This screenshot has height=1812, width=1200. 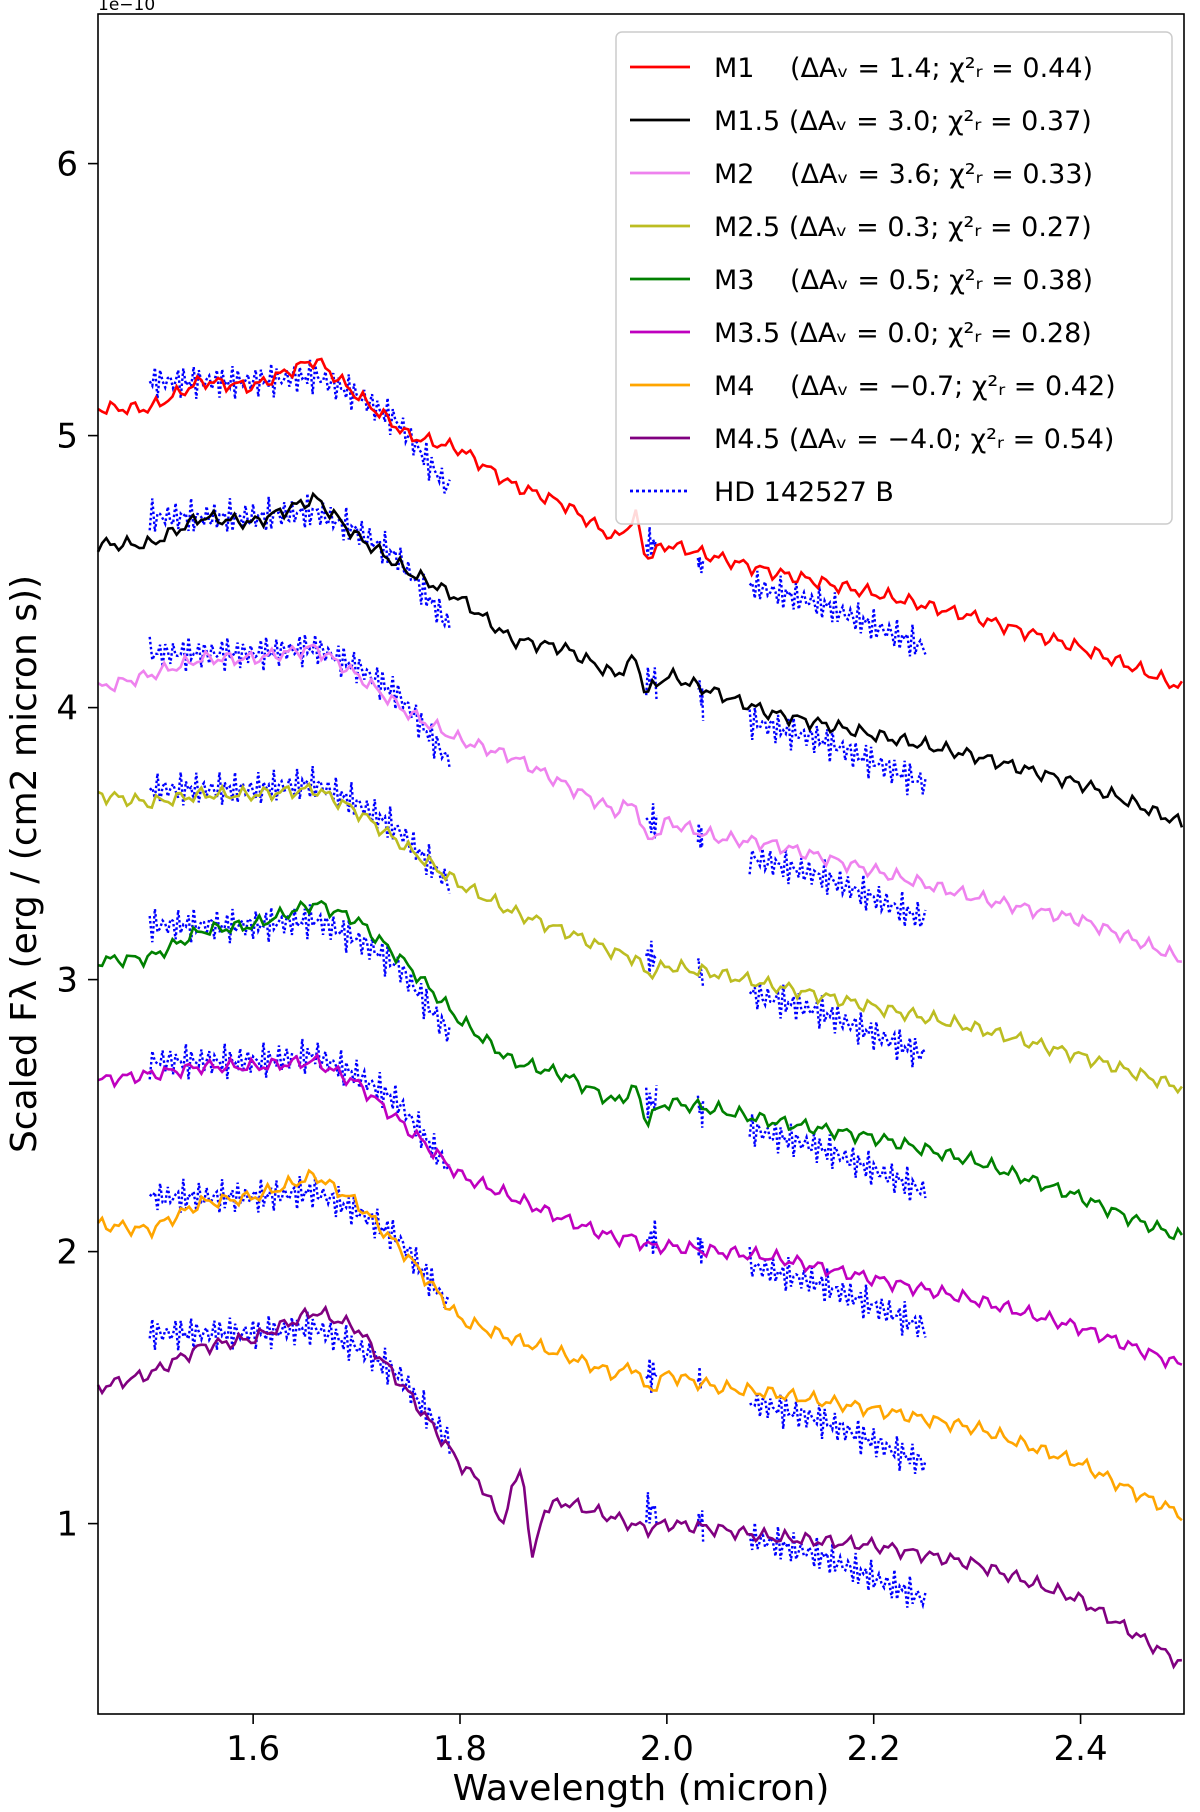 What do you see at coordinates (1081, 1749) in the screenshot?
I see `x-tick-label: 2.4` at bounding box center [1081, 1749].